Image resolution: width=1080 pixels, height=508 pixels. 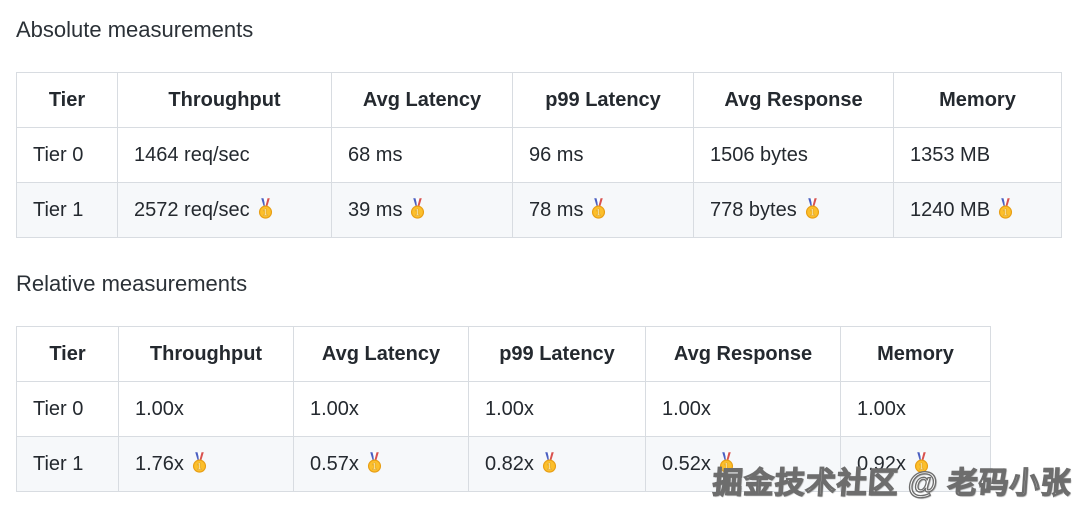 I want to click on cell-text: 0.57x, so click(x=334, y=464).